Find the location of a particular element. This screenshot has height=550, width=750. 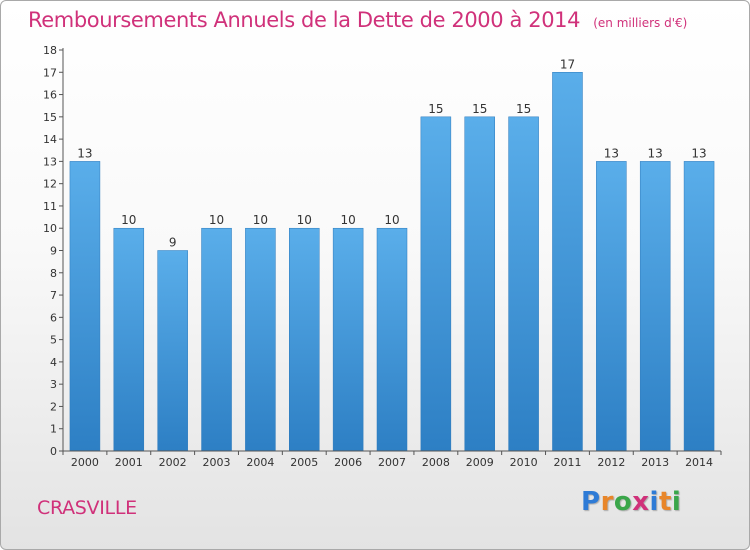

y-tick-label: 16 is located at coordinates (50, 95).